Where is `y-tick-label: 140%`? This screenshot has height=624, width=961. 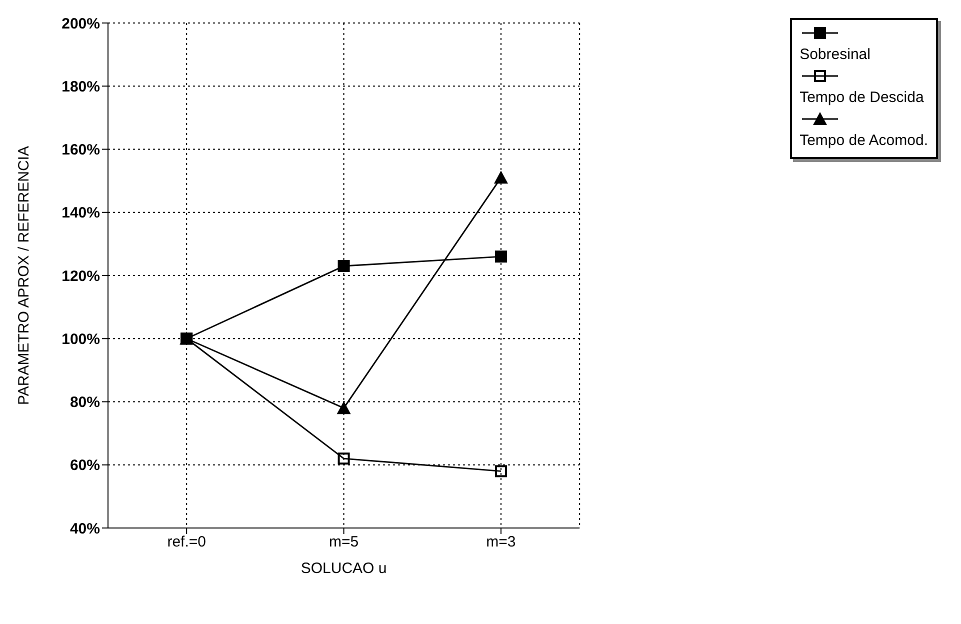 y-tick-label: 140% is located at coordinates (81, 213).